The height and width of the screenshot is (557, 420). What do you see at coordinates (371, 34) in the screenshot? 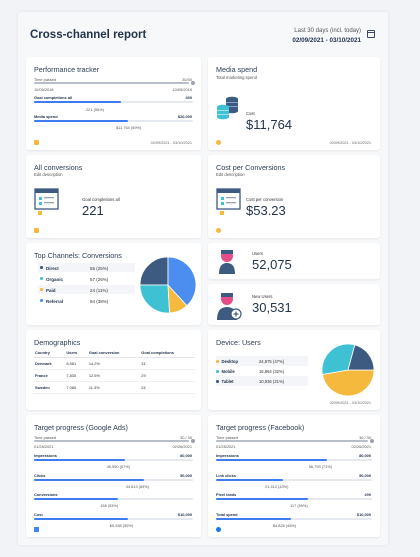
I see `calendar-icon` at bounding box center [371, 34].